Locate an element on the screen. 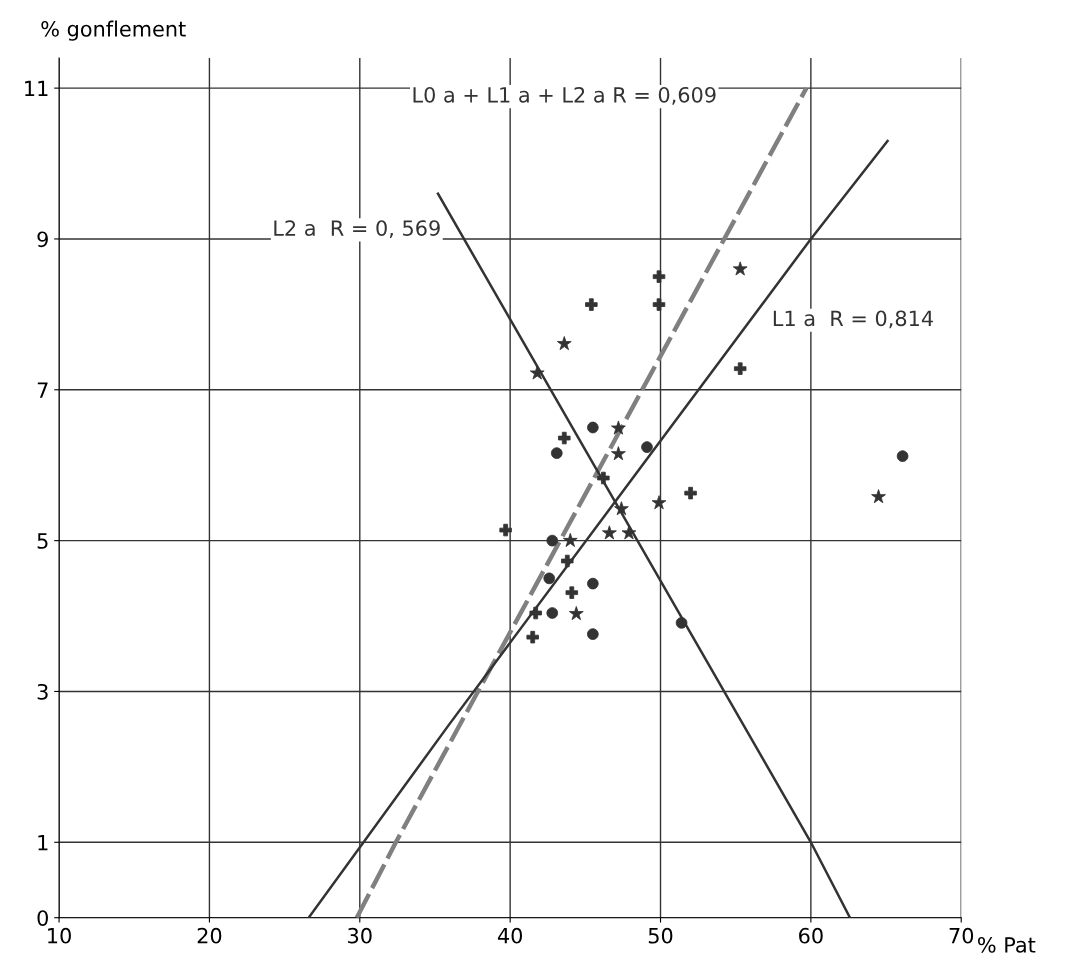  x-tick-label: 40 is located at coordinates (510, 935).